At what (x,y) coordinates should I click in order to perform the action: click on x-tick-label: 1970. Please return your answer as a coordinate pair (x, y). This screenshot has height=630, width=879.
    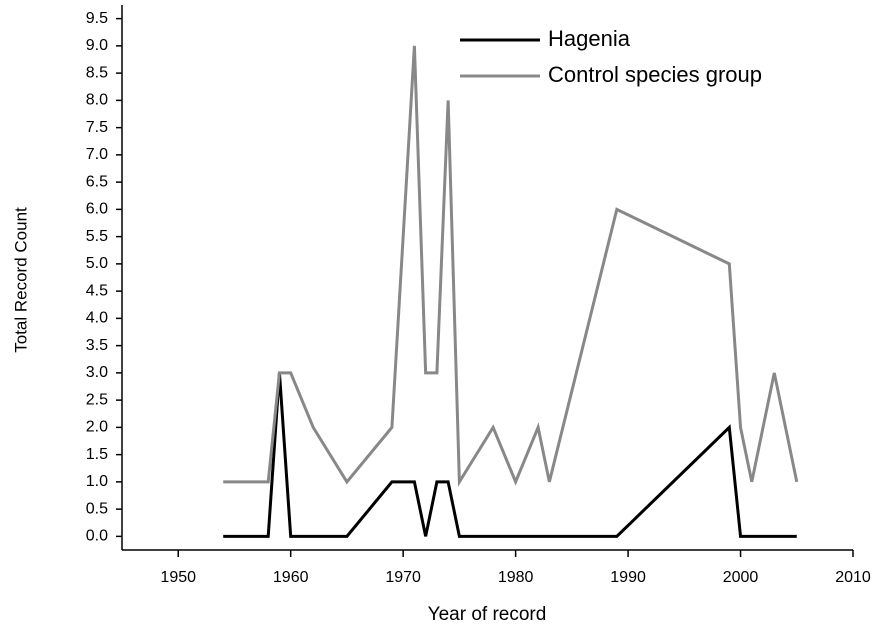
    Looking at the image, I should click on (403, 577).